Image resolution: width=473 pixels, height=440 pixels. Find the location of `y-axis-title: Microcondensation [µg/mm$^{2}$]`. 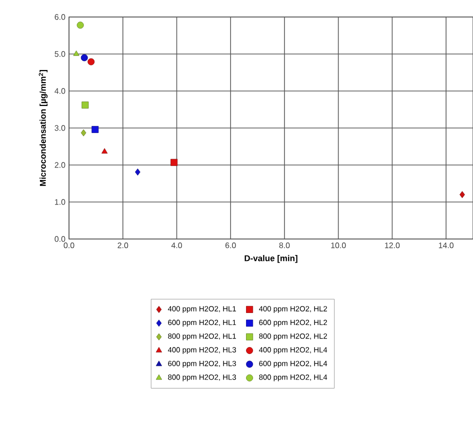

y-axis-title: Microcondensation [µg/mm$^{2}$] is located at coordinates (43, 128).